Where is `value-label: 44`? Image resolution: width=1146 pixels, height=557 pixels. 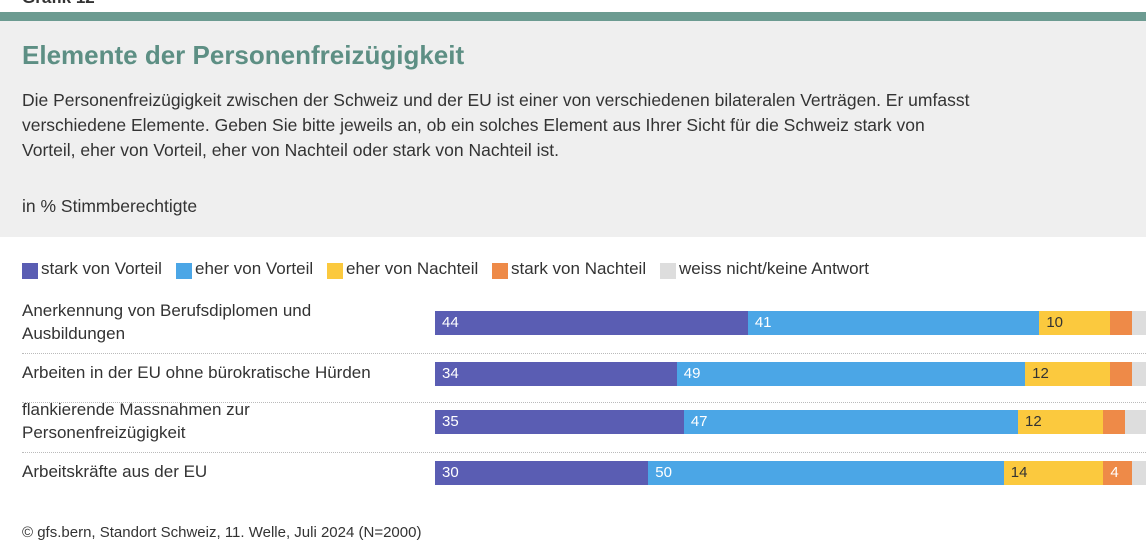
value-label: 44 is located at coordinates (450, 322).